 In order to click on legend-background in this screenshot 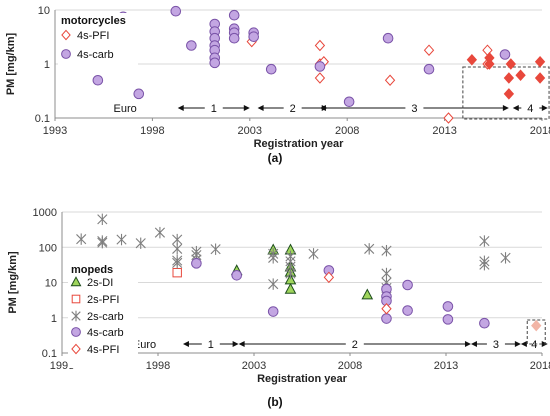, I will do `click(103, 315)`.